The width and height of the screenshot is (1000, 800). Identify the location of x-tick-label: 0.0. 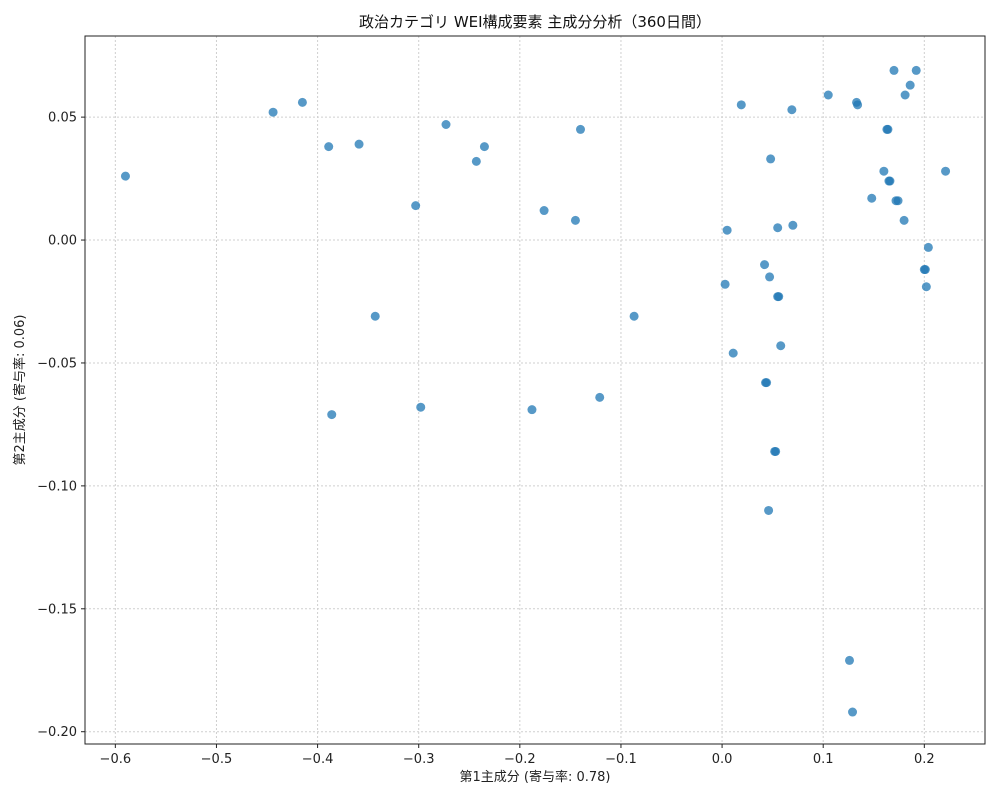
(722, 759).